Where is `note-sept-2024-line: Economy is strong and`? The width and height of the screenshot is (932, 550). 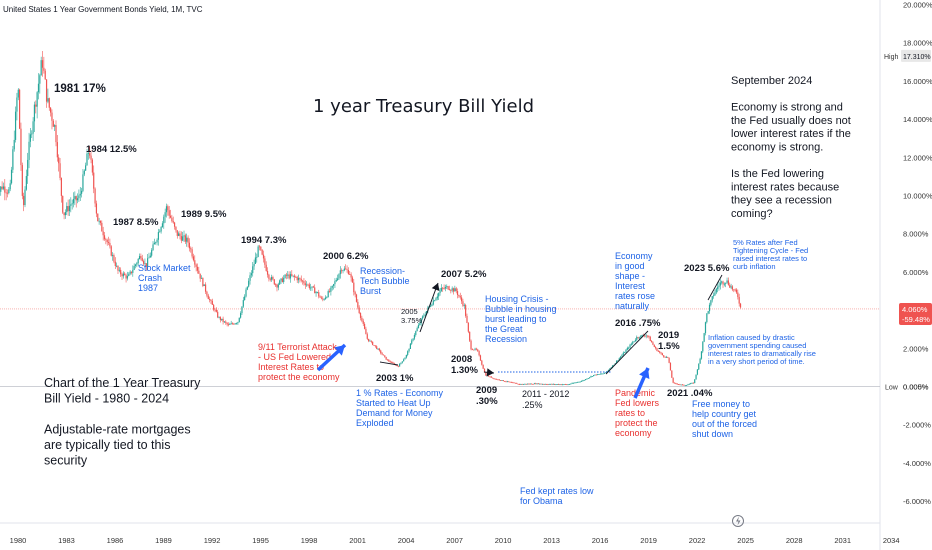 note-sept-2024-line: Economy is strong and is located at coordinates (787, 108).